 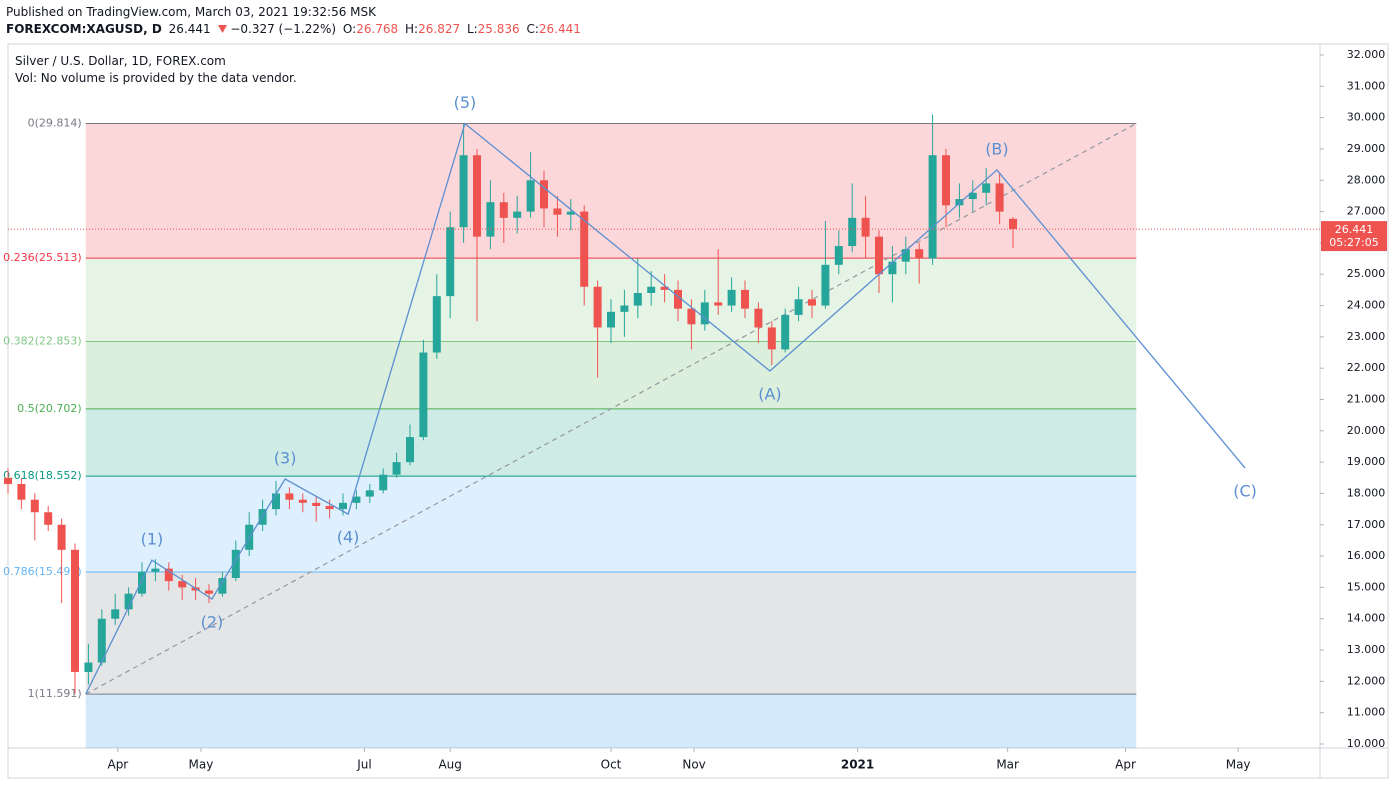 What do you see at coordinates (498, 29) in the screenshot?
I see `low-value: 25.836` at bounding box center [498, 29].